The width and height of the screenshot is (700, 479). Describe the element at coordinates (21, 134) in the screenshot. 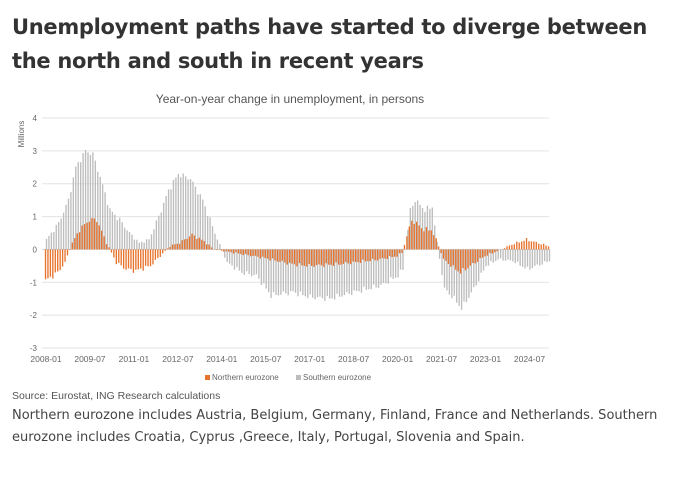

I see `y-axis-label: Millions` at that location.